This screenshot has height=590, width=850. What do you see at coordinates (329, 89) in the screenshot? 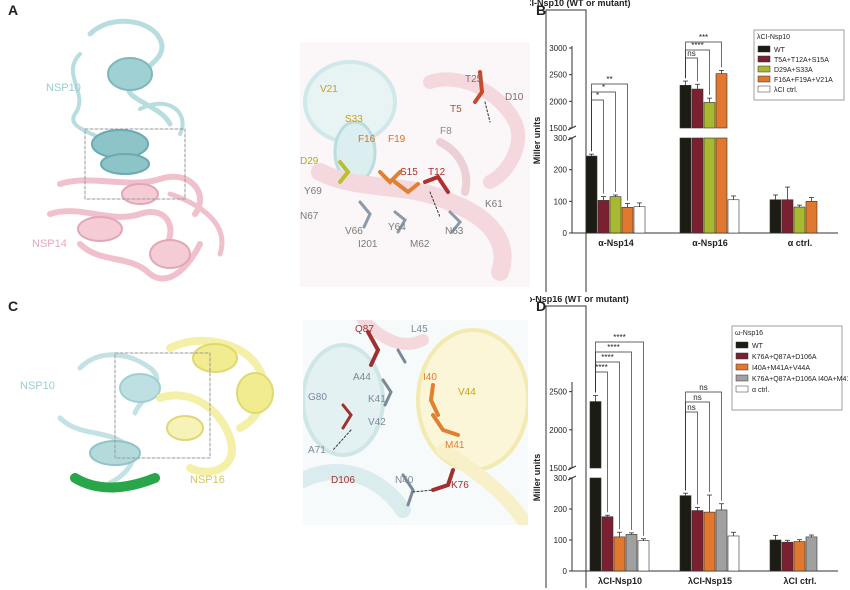
I see `residue-label-v21: V21` at bounding box center [329, 89].